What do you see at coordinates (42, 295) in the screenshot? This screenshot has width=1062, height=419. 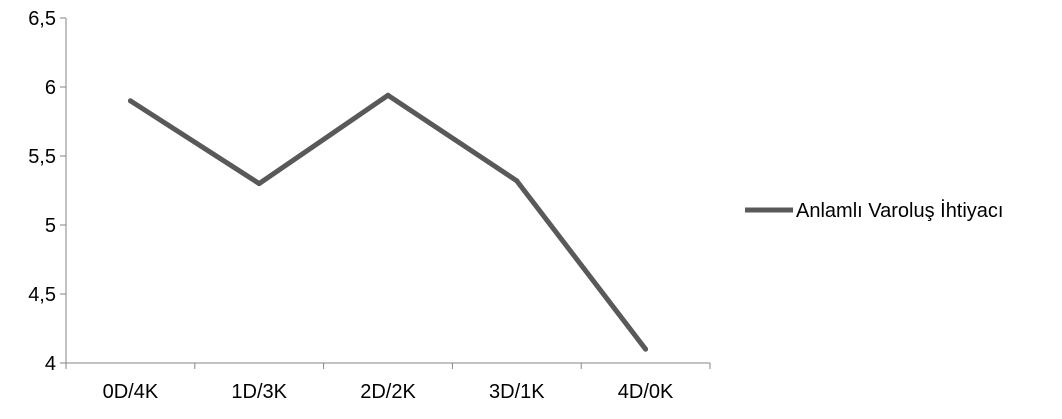 I see `y-tick-label: 4,5` at bounding box center [42, 295].